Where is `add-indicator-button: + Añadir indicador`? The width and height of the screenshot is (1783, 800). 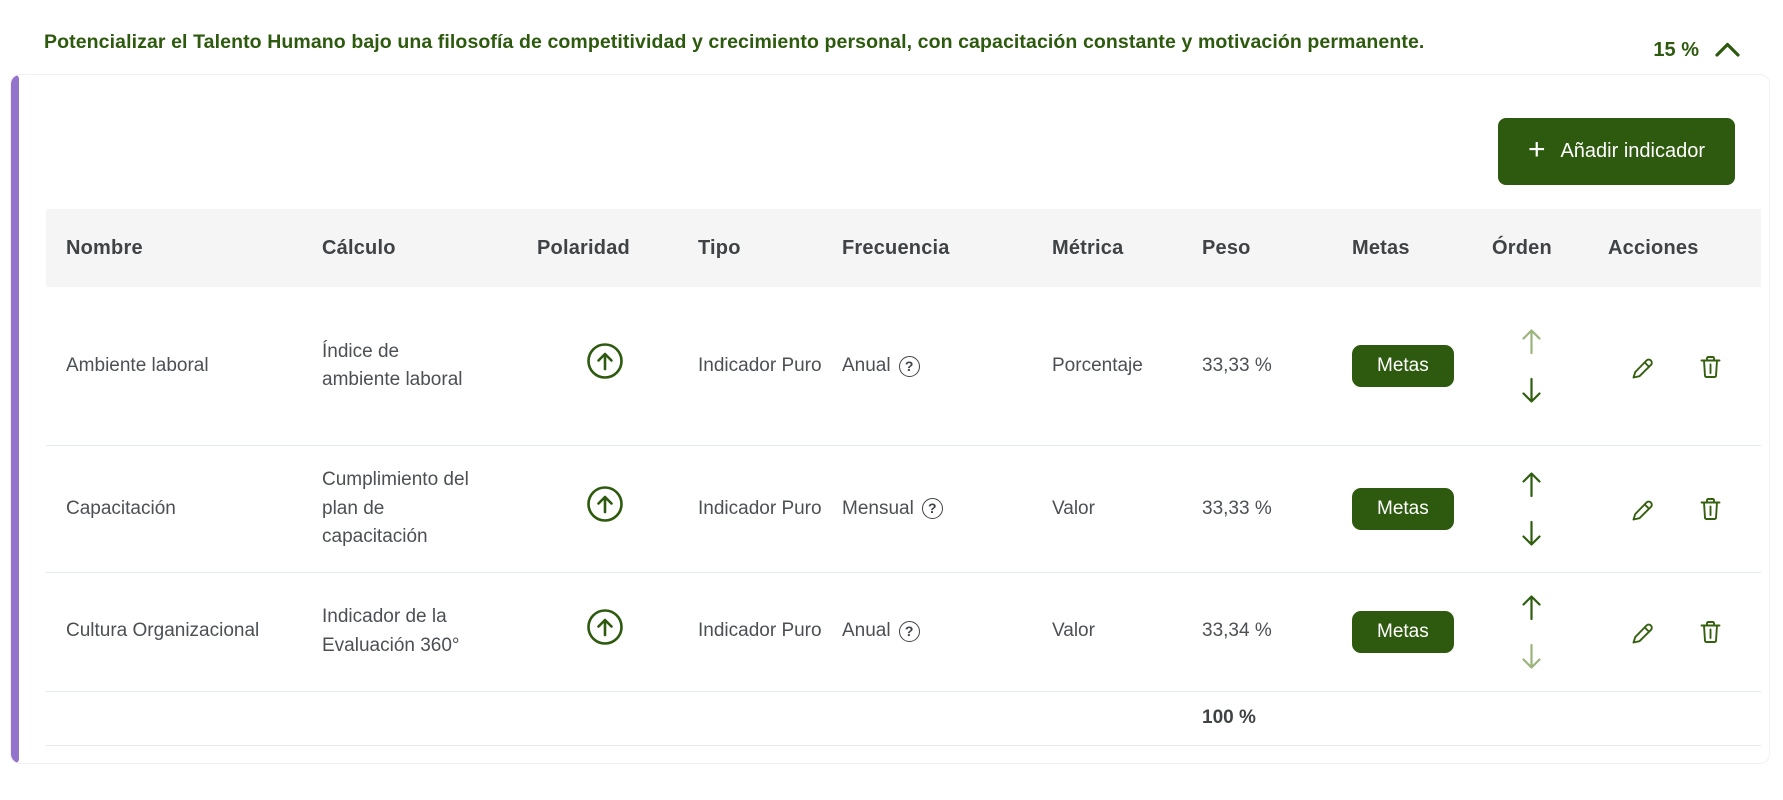
add-indicator-button: + Añadir indicador is located at coordinates (1616, 151).